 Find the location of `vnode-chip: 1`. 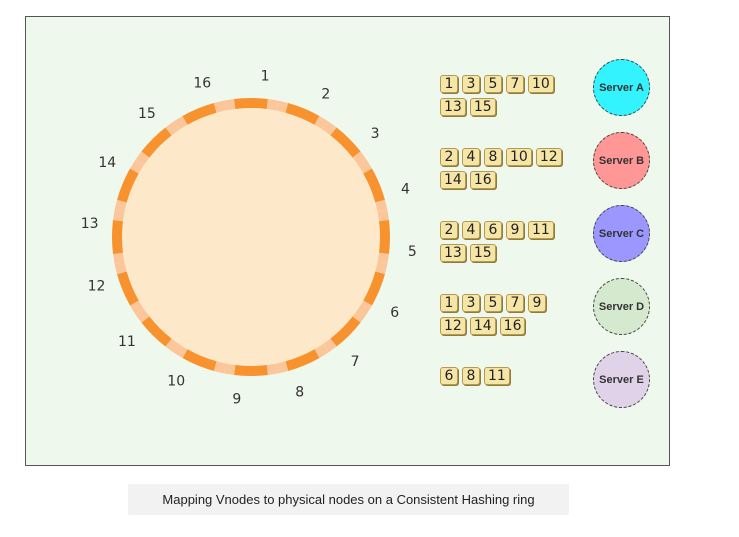

vnode-chip: 1 is located at coordinates (449, 84).